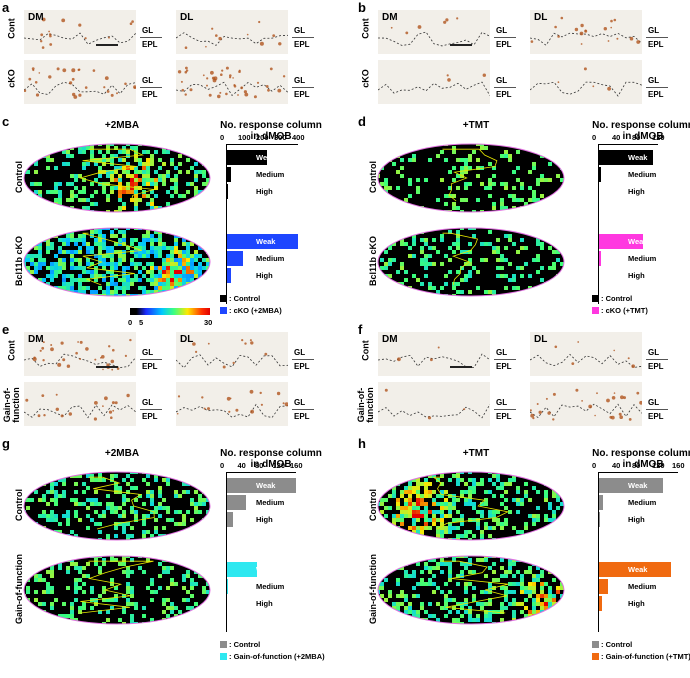 The height and width of the screenshot is (678, 690). Describe the element at coordinates (264, 191) in the screenshot. I see `bar-label: High` at that location.